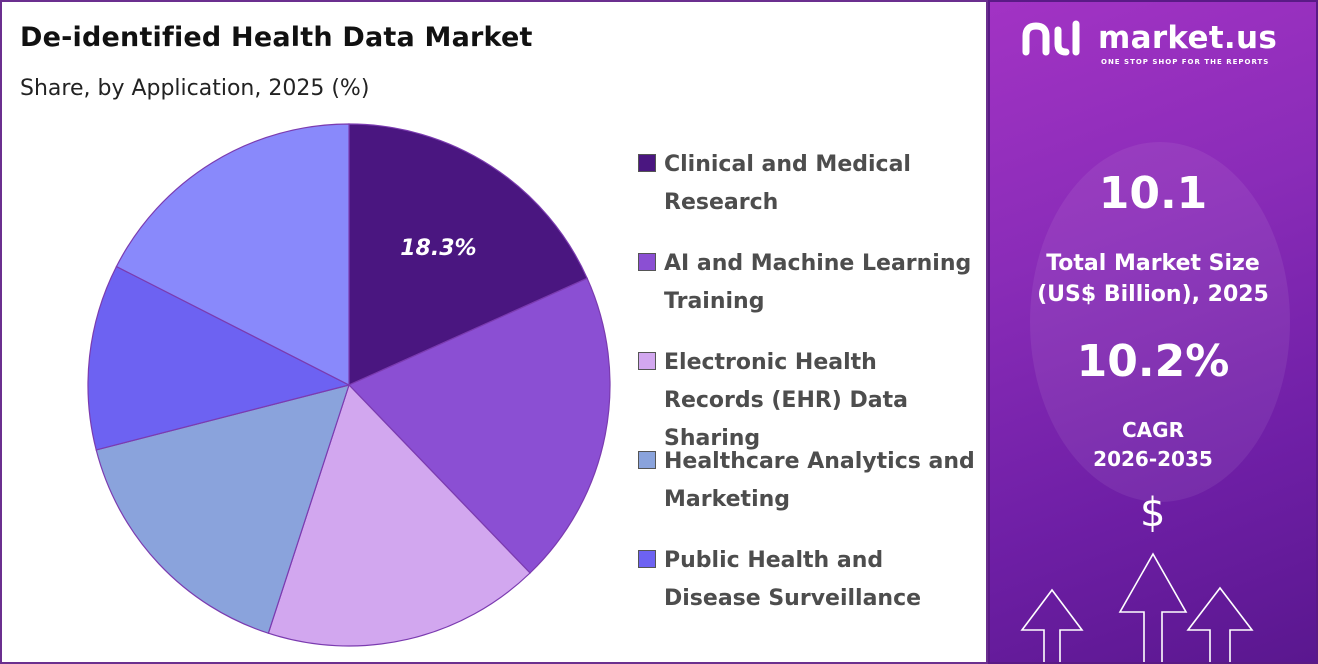 This screenshot has width=1318, height=664. I want to click on pie-data-label-0: 18.3%, so click(438, 248).